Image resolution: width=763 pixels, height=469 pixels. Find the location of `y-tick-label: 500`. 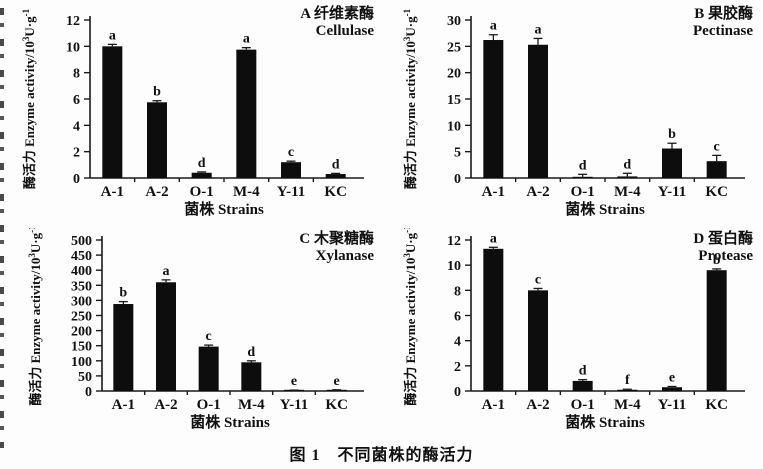

y-tick-label: 500 is located at coordinates (81, 241).